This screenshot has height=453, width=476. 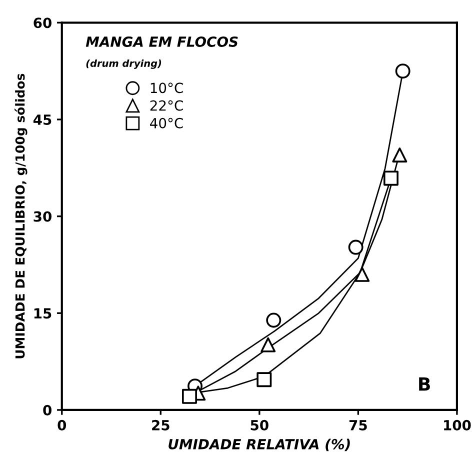 I want to click on x-axis-title: UMIDADE RELATIVA (%), so click(x=259, y=445).